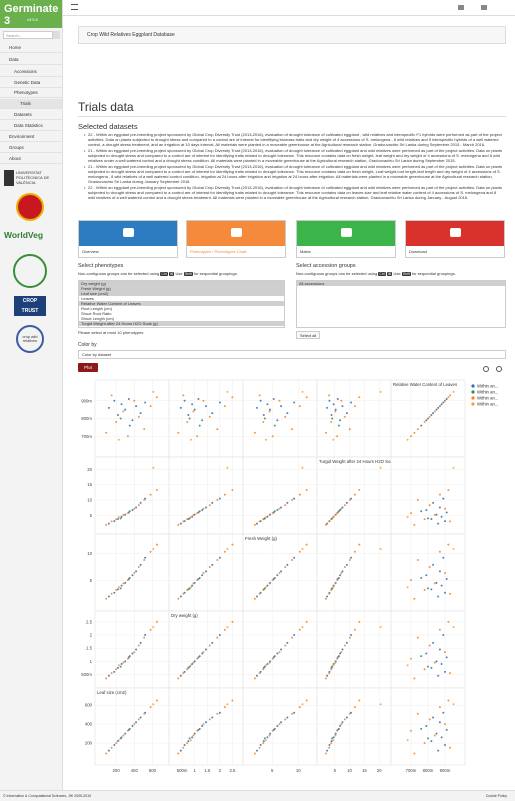 This screenshot has height=801, width=515. Describe the element at coordinates (56, 35) in the screenshot. I see `search-button` at that location.